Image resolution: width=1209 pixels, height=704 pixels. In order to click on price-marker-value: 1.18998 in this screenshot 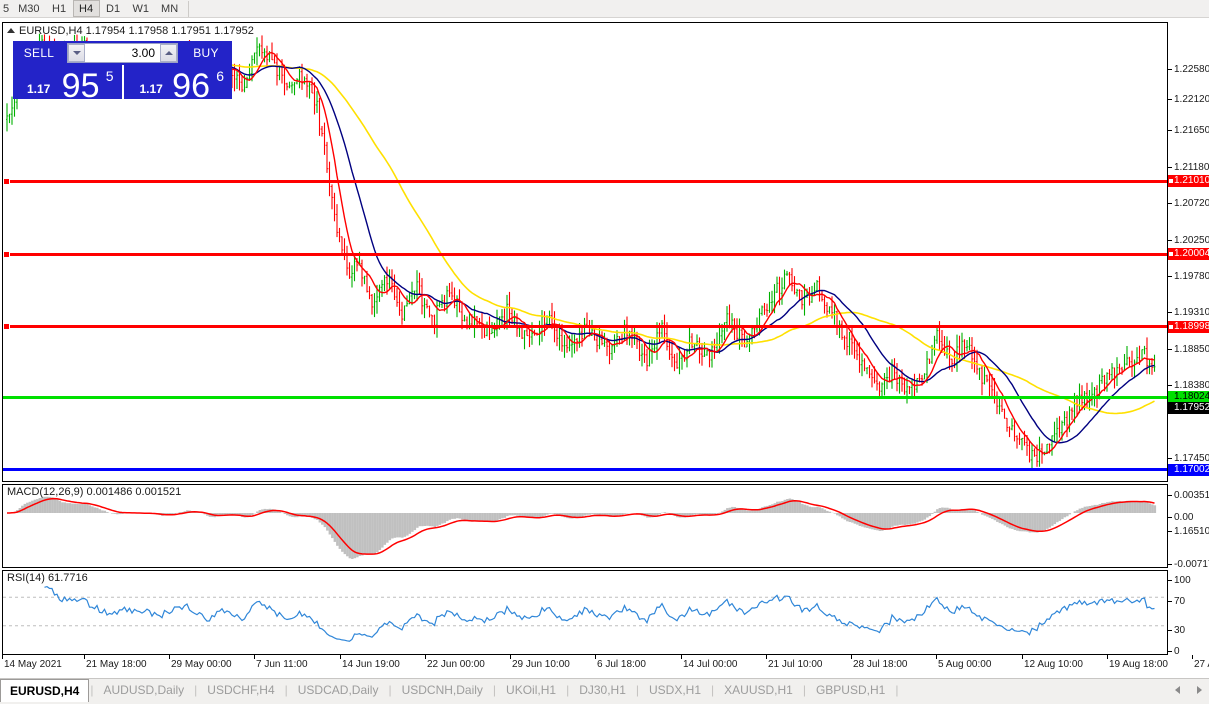, I will do `click(1191, 326)`.